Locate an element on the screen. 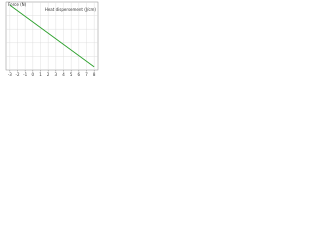 The width and height of the screenshot is (320, 240). x-tick-label: 4 is located at coordinates (63, 74).